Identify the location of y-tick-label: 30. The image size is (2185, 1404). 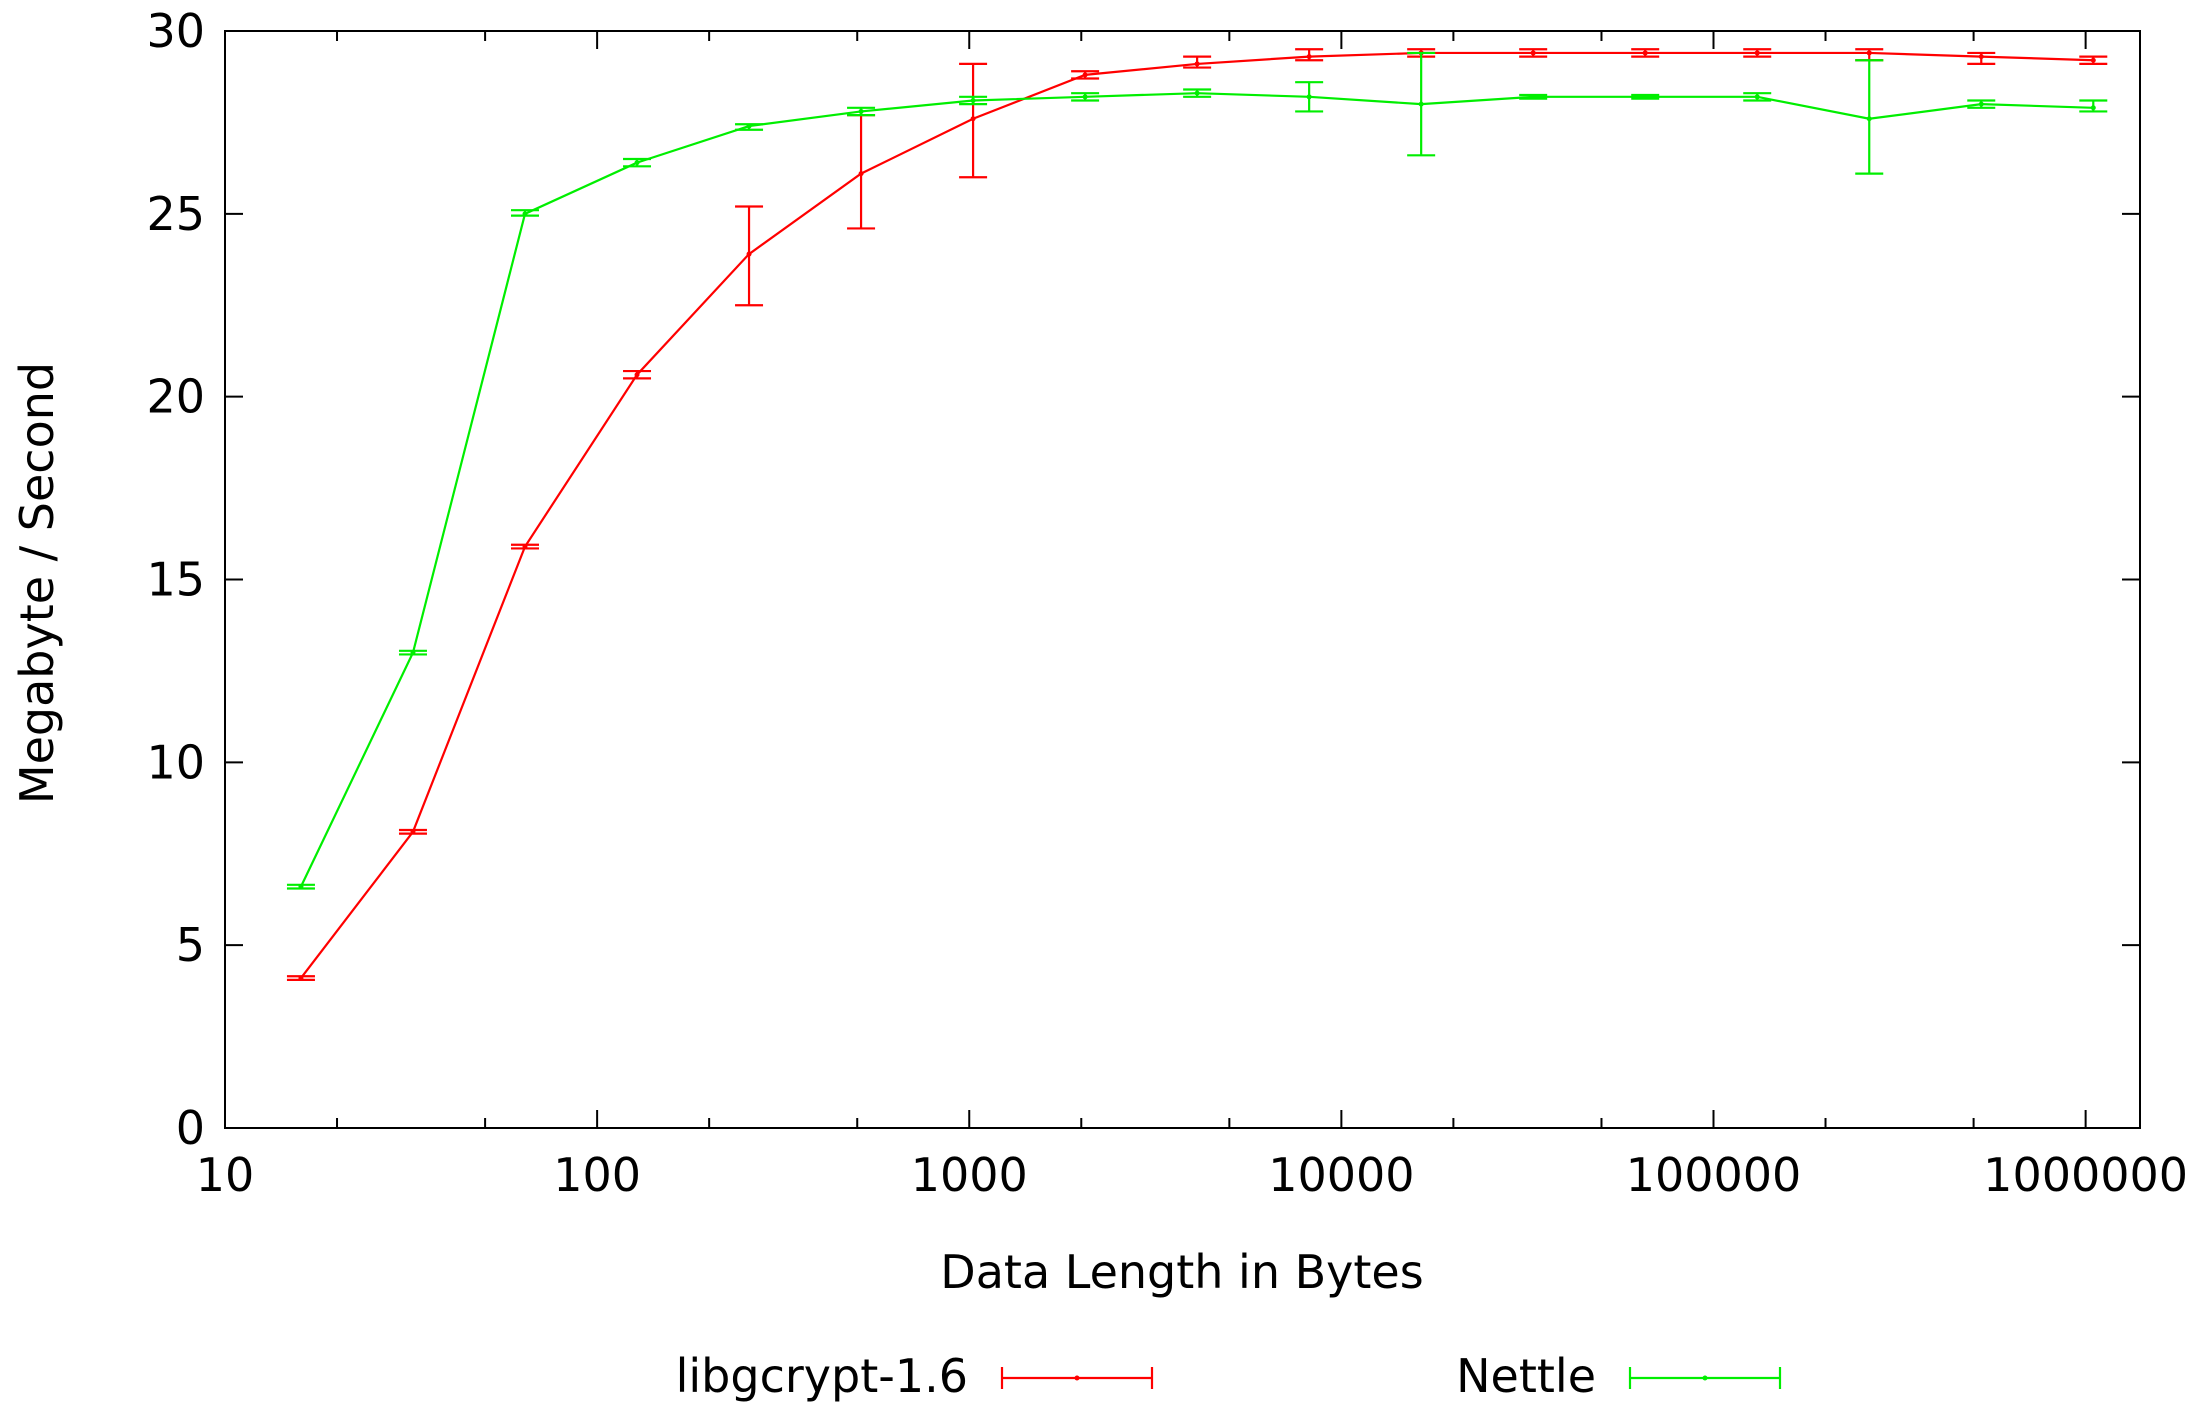
(175, 31).